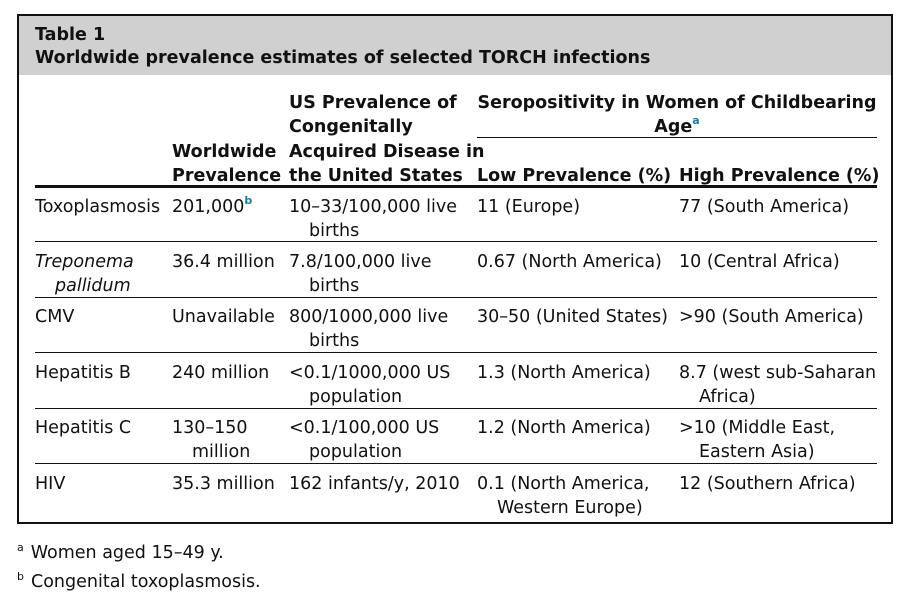 This screenshot has width=921, height=594. Describe the element at coordinates (569, 262) in the screenshot. I see `row-low: 0.67 (North America)` at that location.